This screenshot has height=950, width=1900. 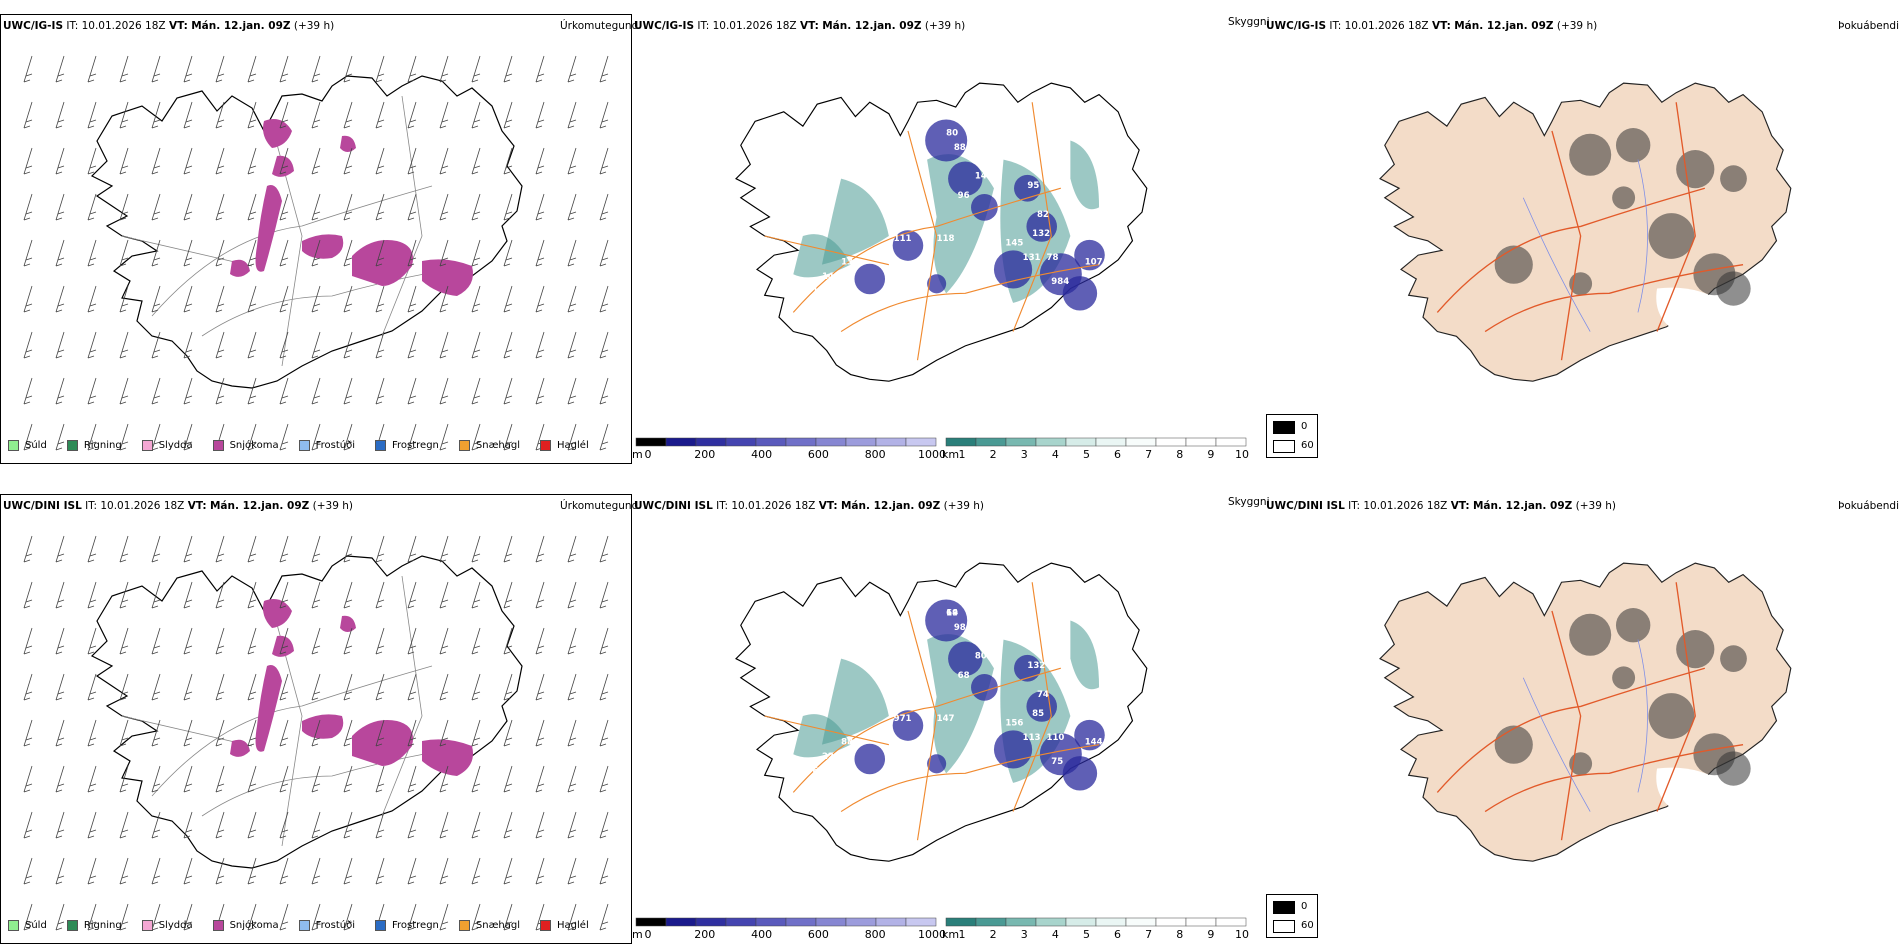 What do you see at coordinates (895, 277) in the screenshot?
I see `snow-depth-label: 75` at bounding box center [895, 277].